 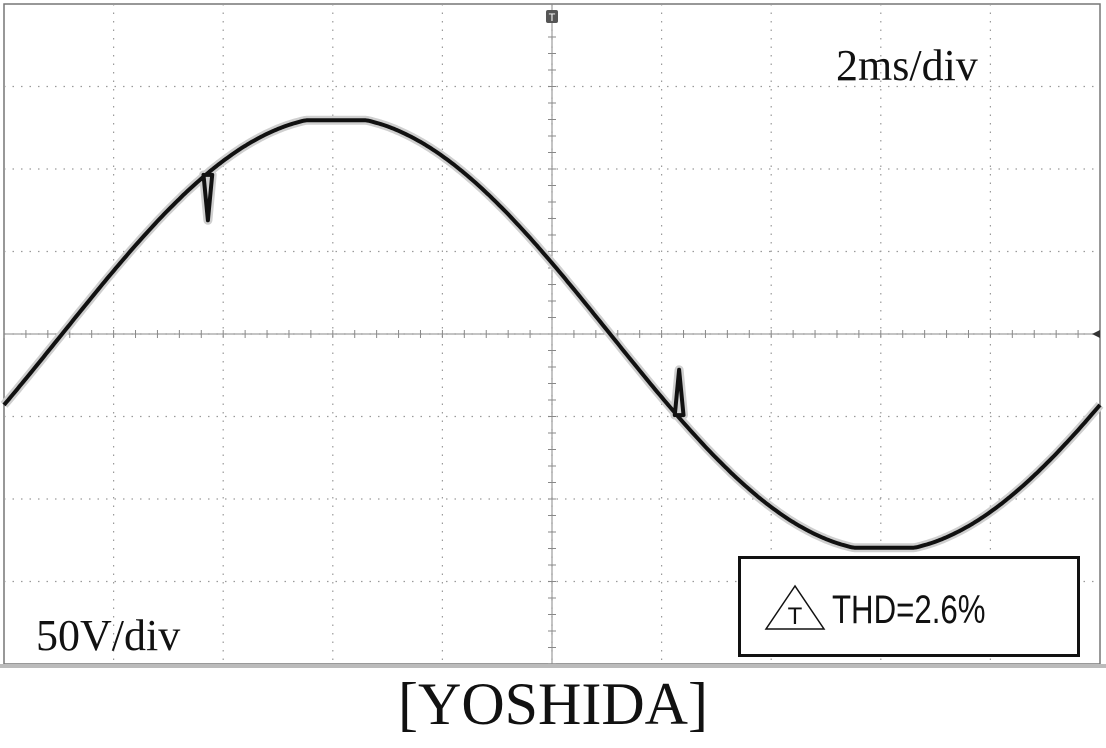 What do you see at coordinates (1096, 334) in the screenshot?
I see `trigger-level-arrow` at bounding box center [1096, 334].